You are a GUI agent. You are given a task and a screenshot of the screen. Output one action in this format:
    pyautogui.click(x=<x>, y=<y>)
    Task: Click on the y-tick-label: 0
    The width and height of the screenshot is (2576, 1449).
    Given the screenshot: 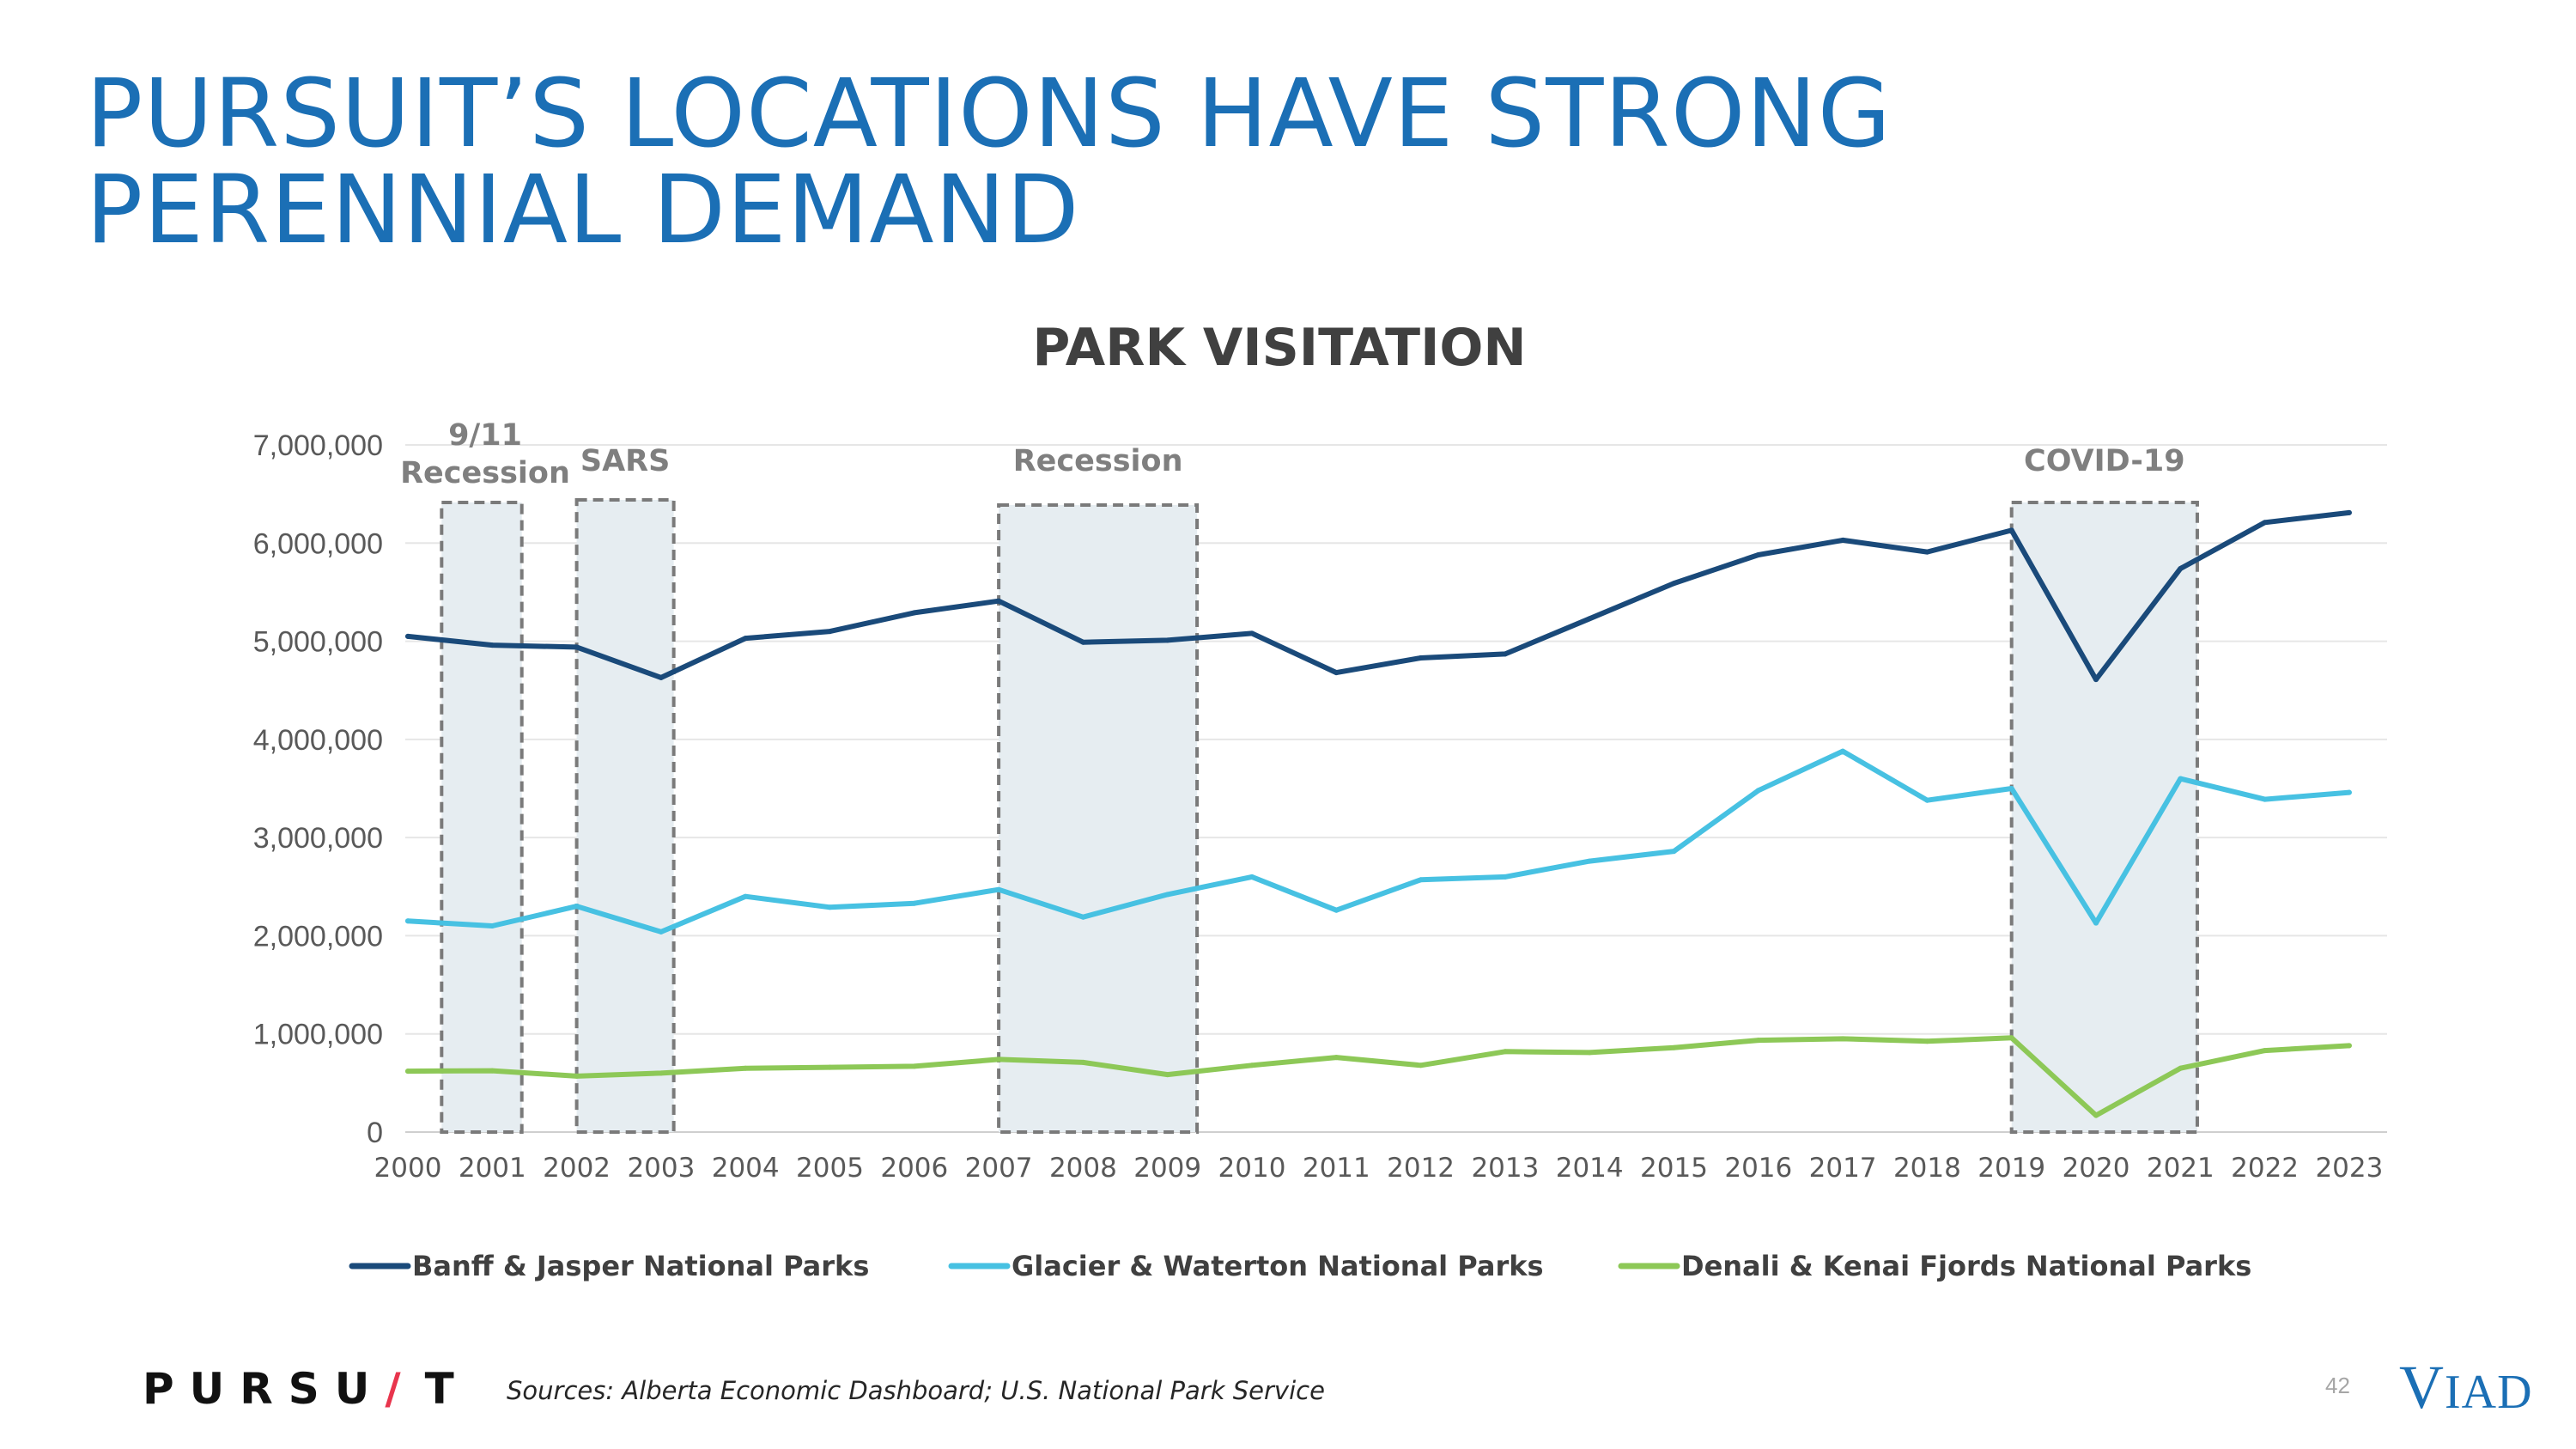 What is the action you would take?
    pyautogui.click(x=375, y=1133)
    